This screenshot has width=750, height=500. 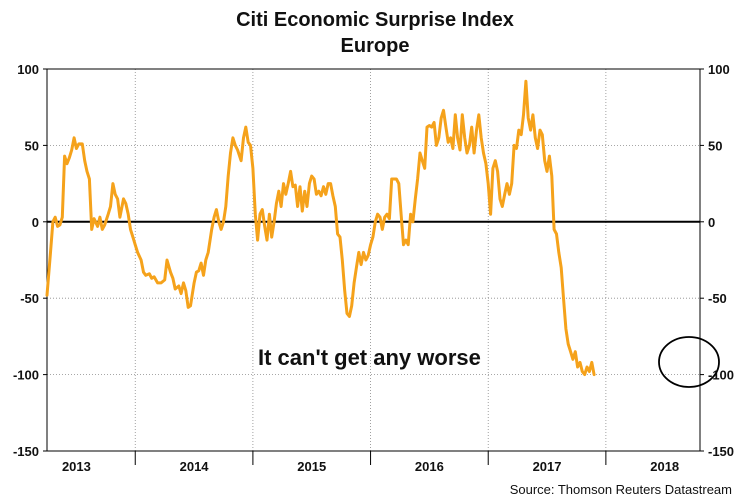 I want to click on x-tick-label: 2018, so click(x=664, y=466).